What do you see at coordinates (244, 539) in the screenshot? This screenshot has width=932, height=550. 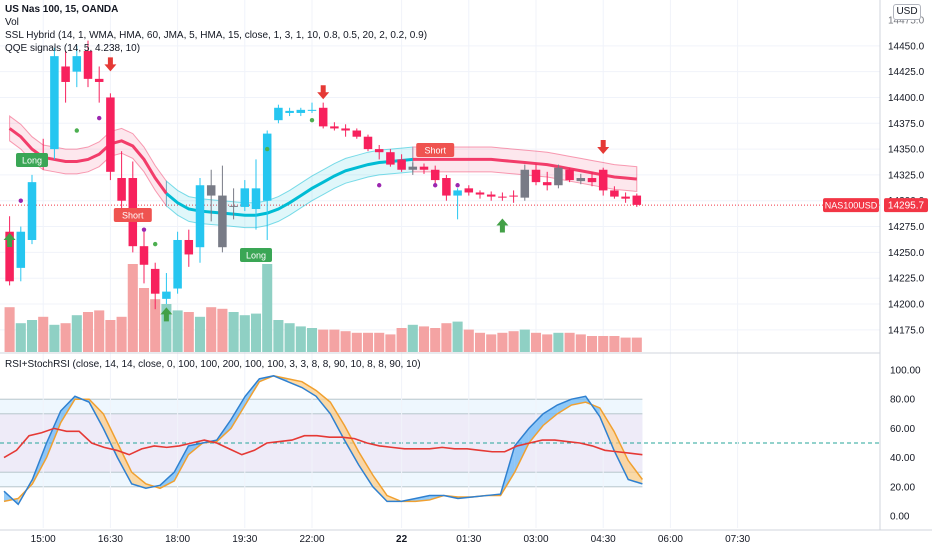 I see `time-tick-label: 19:30` at bounding box center [244, 539].